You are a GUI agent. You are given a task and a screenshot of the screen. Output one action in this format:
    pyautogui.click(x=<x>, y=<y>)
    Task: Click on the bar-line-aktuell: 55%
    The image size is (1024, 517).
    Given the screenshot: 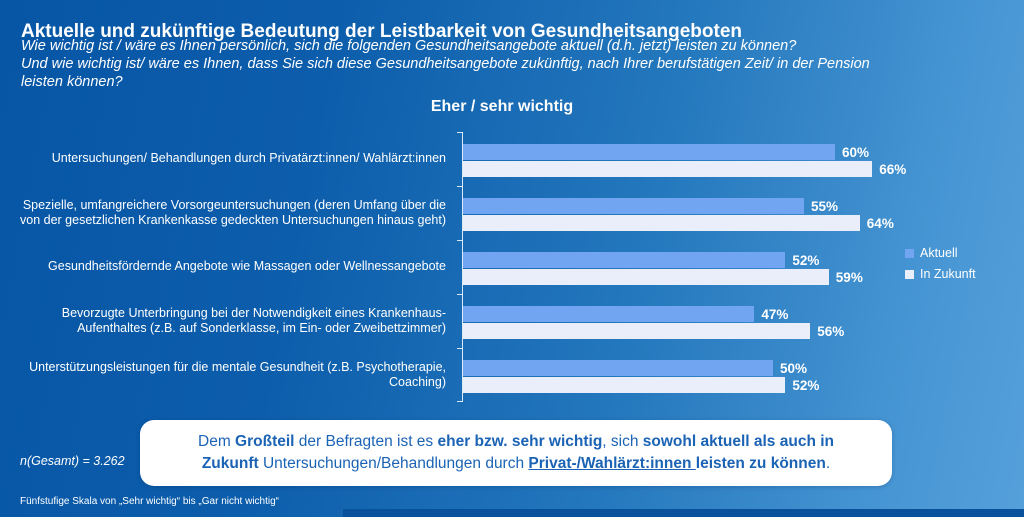 What is the action you would take?
    pyautogui.click(x=731, y=206)
    